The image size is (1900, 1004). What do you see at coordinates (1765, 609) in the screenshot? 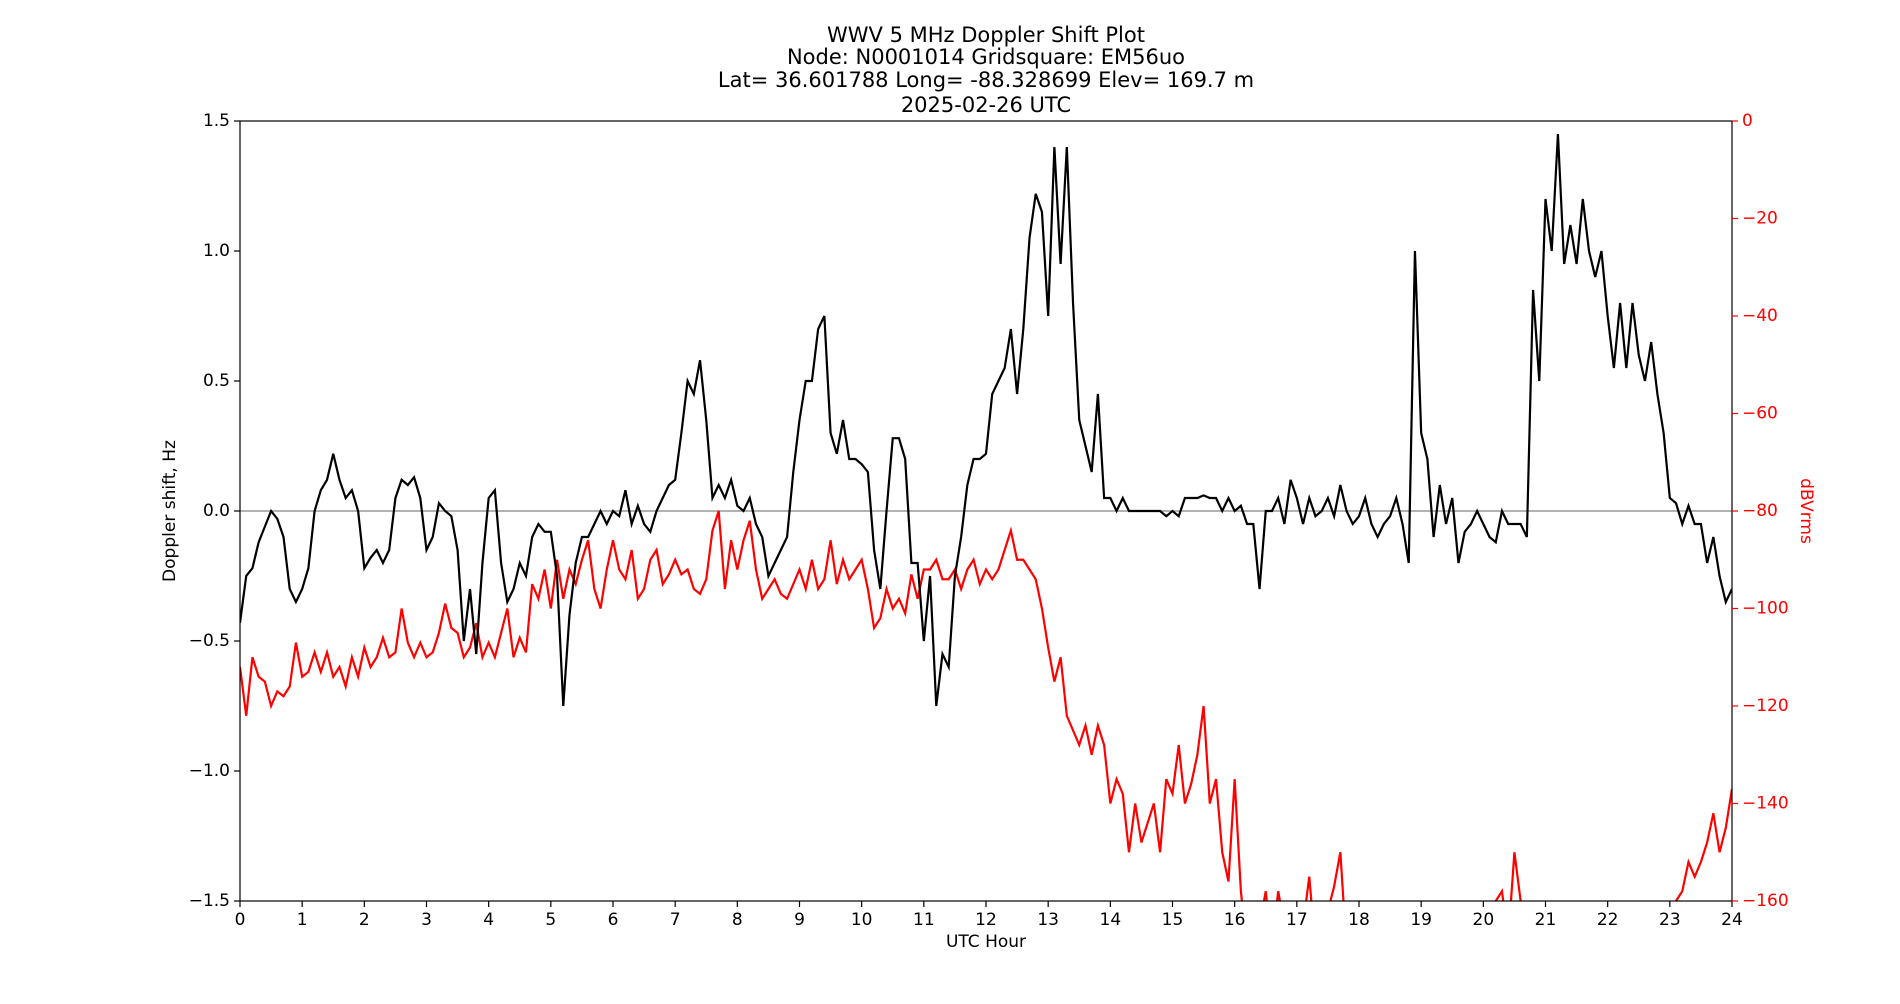
I see `y2-tick-label: −100` at bounding box center [1765, 609].